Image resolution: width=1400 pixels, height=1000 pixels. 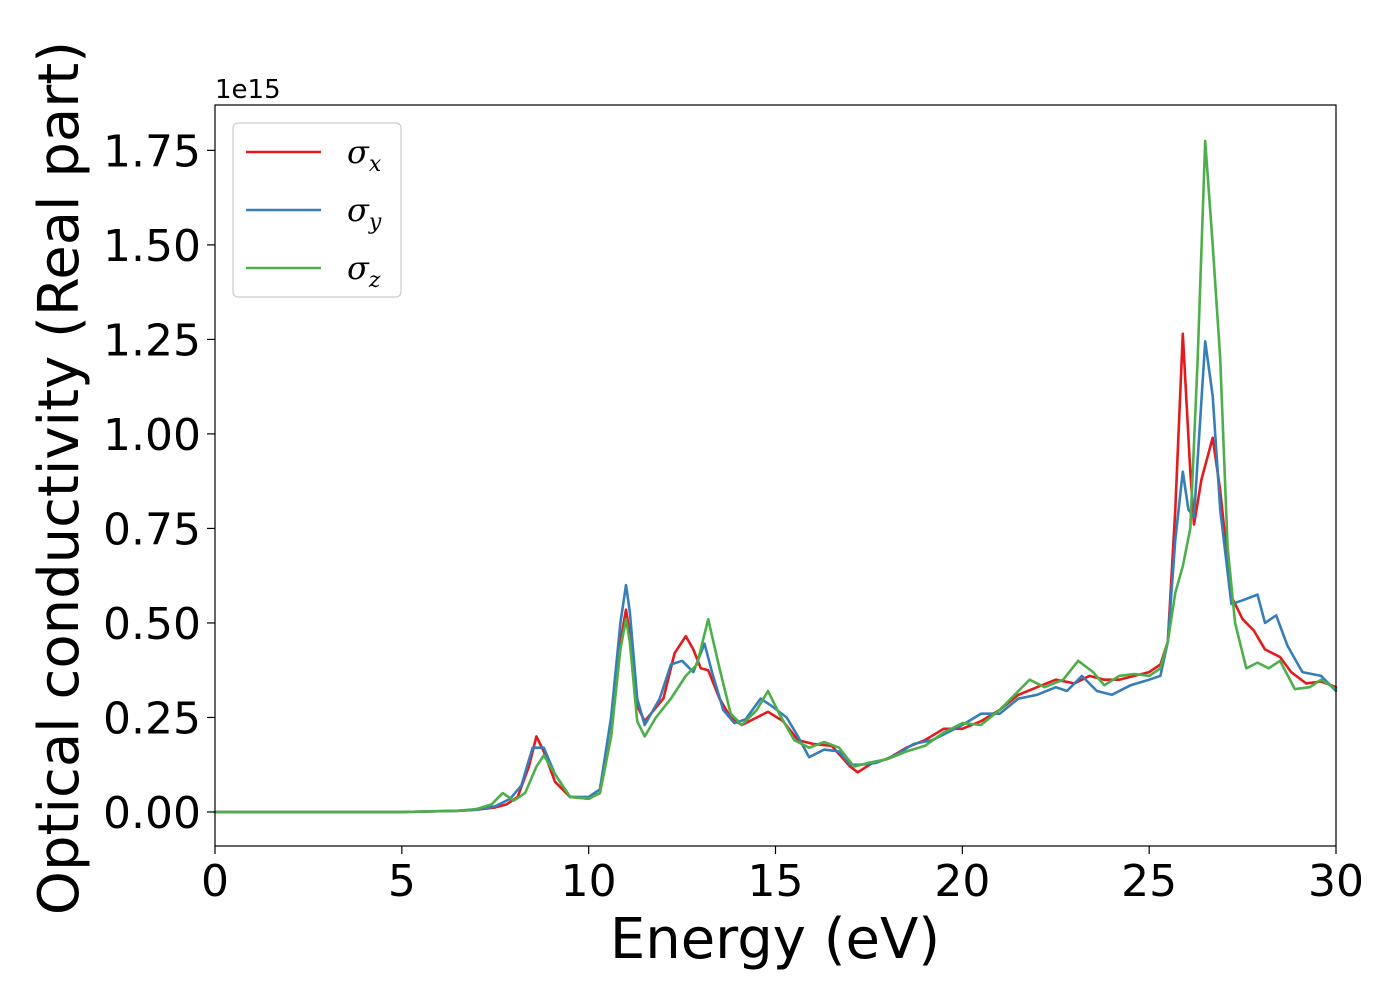 I want to click on x-tick-label: 15, so click(x=776, y=881).